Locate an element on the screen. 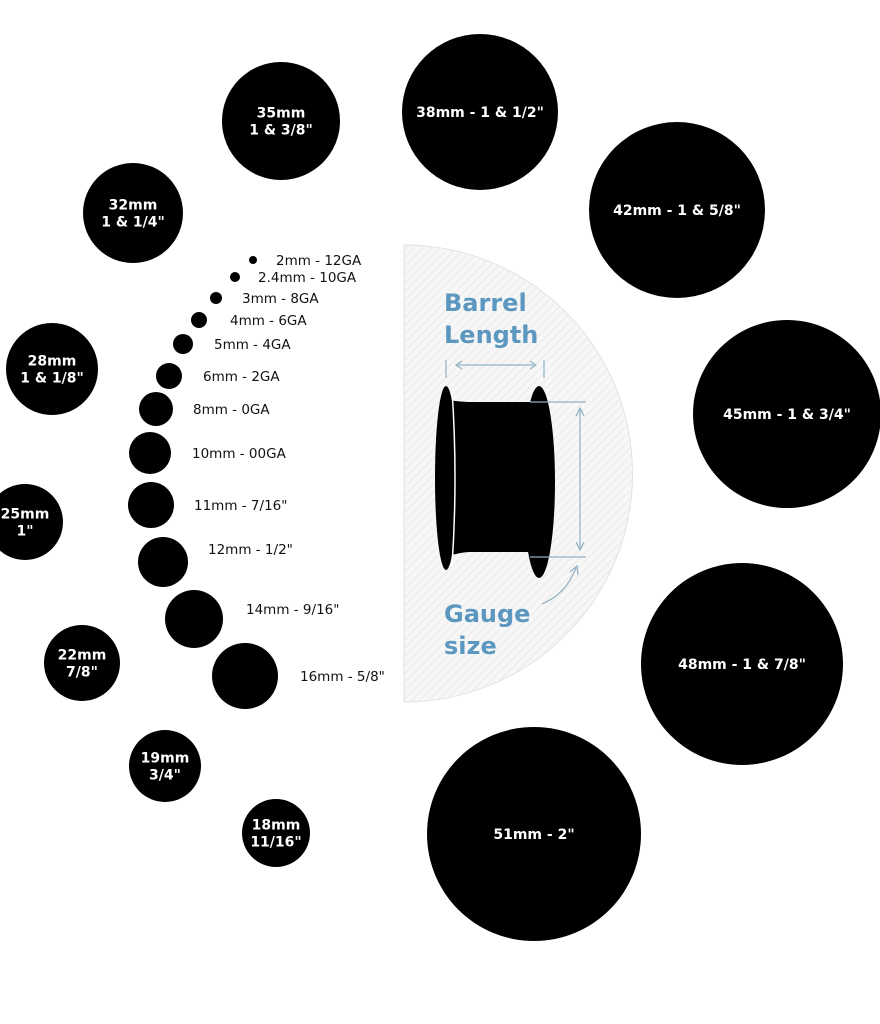  size-label: 5mm - 4GA is located at coordinates (252, 345).